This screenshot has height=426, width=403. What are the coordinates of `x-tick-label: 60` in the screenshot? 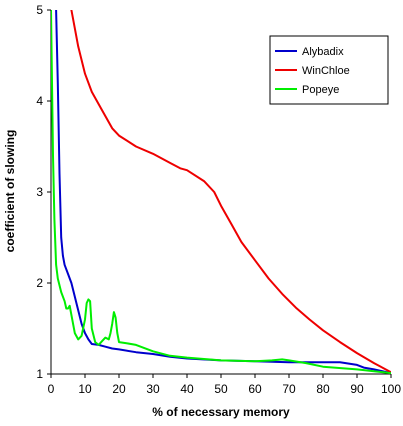 It's located at (255, 389).